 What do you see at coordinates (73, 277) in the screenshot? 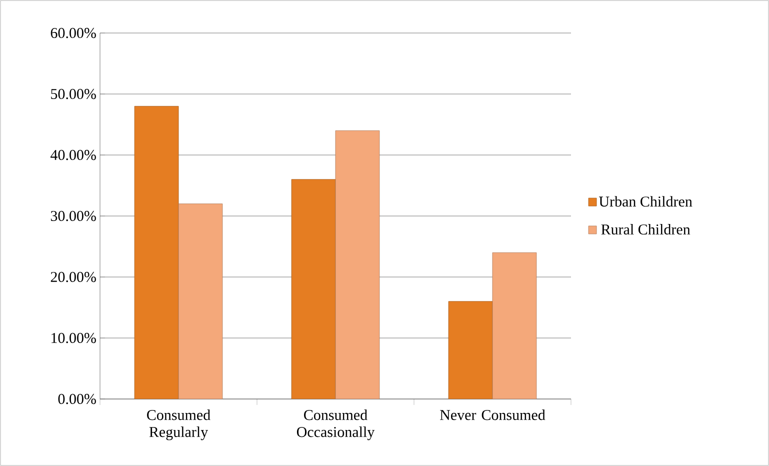
I see `y-tick-label: 20.00%` at bounding box center [73, 277].